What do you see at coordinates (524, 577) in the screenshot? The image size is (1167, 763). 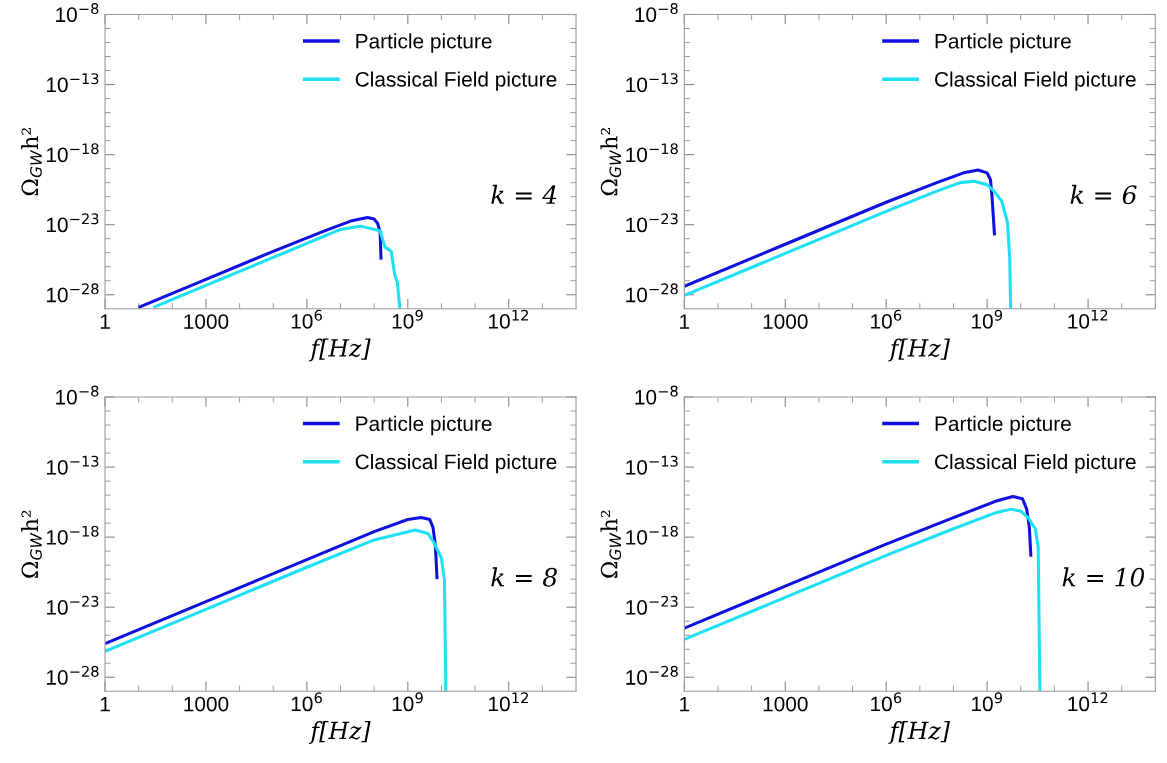 I see `annotation: k = 8` at bounding box center [524, 577].